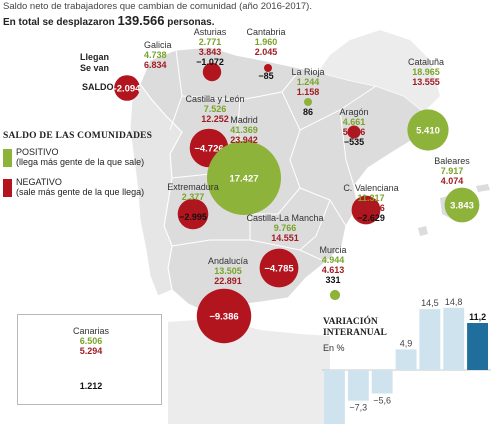 The height and width of the screenshot is (424, 496). Describe the element at coordinates (379, 71) in the screenshot. I see `france-land` at that location.